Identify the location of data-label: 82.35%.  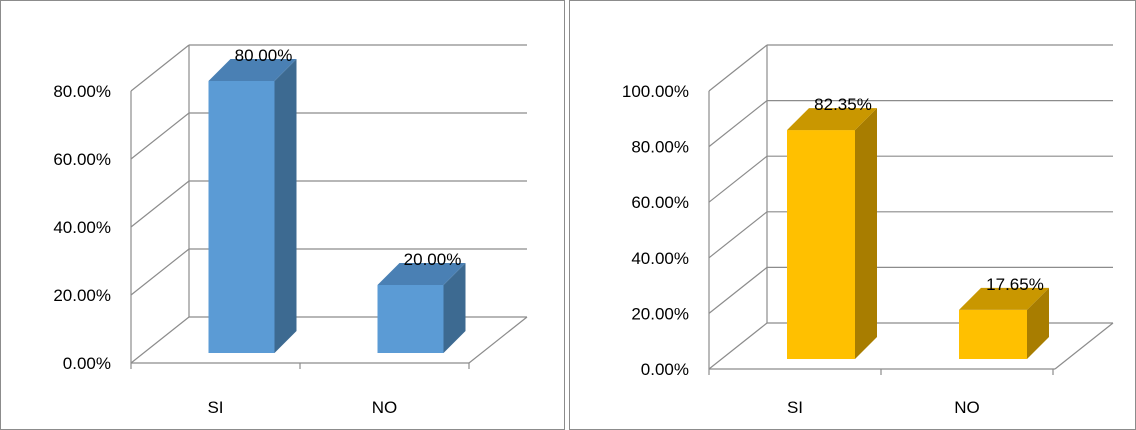
(843, 104).